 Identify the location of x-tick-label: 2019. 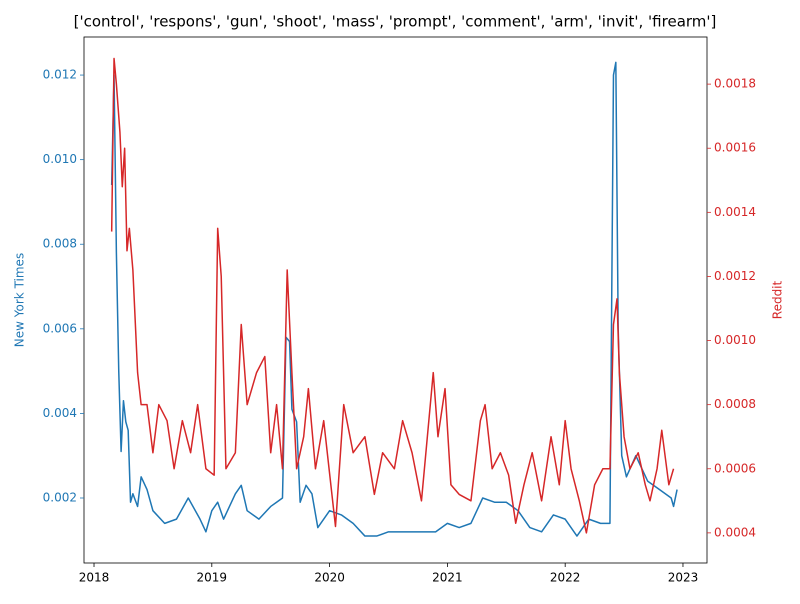
(212, 578).